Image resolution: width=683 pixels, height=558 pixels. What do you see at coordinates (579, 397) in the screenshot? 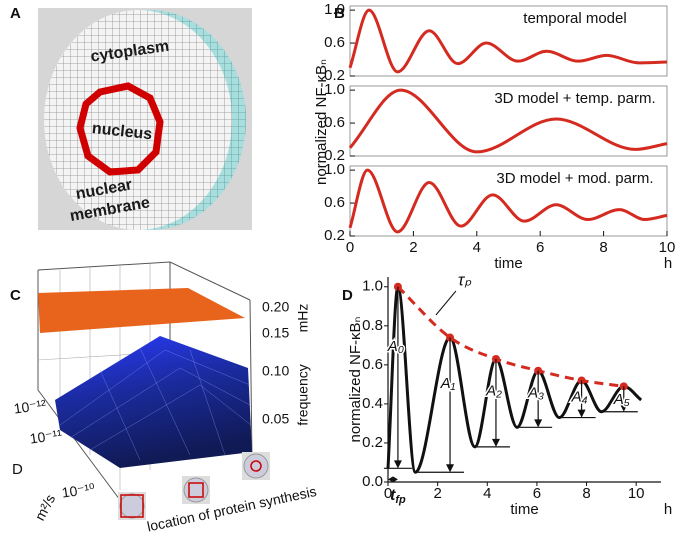
I see `amplitude-label: A₄` at bounding box center [579, 397].